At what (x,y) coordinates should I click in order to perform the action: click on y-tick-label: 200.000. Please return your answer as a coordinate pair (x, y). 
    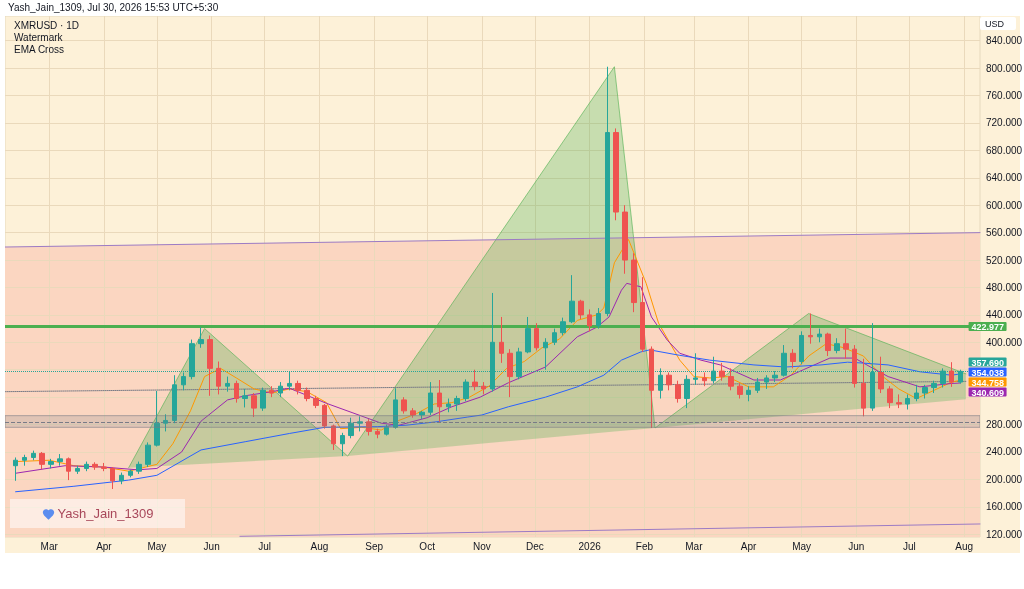
    Looking at the image, I should click on (1004, 479).